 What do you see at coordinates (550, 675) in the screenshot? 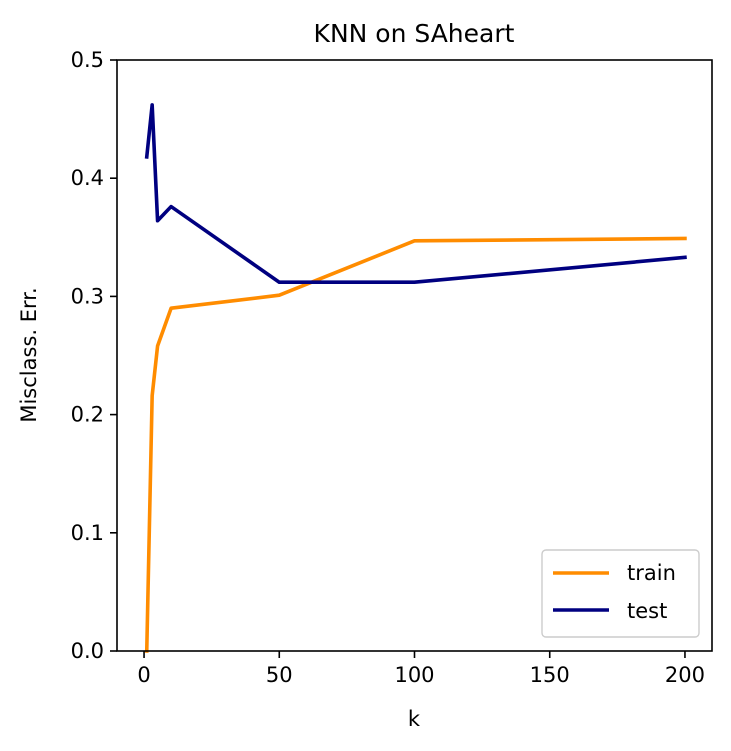
I see `x-tick-label: 150` at bounding box center [550, 675].